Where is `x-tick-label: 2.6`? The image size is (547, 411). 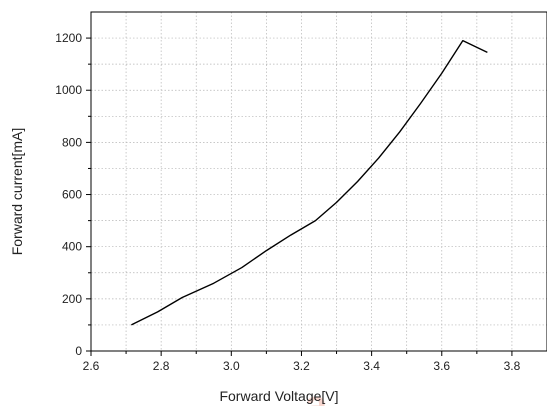 x-tick-label: 2.6 is located at coordinates (91, 366).